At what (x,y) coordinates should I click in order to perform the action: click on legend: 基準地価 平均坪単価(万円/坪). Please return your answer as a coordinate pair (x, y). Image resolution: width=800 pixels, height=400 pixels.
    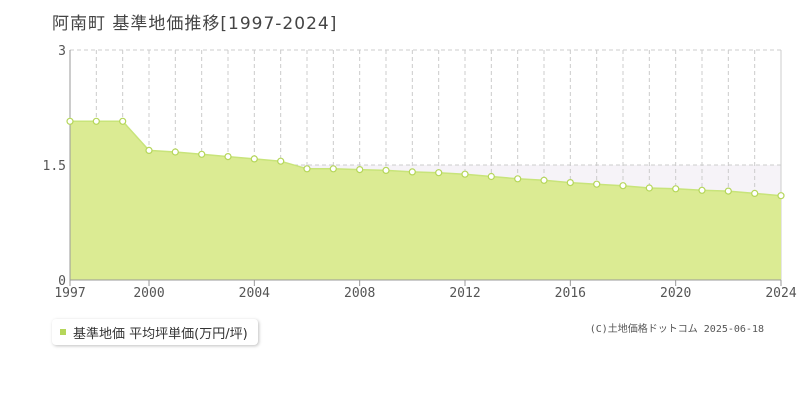
    Looking at the image, I should click on (155, 332).